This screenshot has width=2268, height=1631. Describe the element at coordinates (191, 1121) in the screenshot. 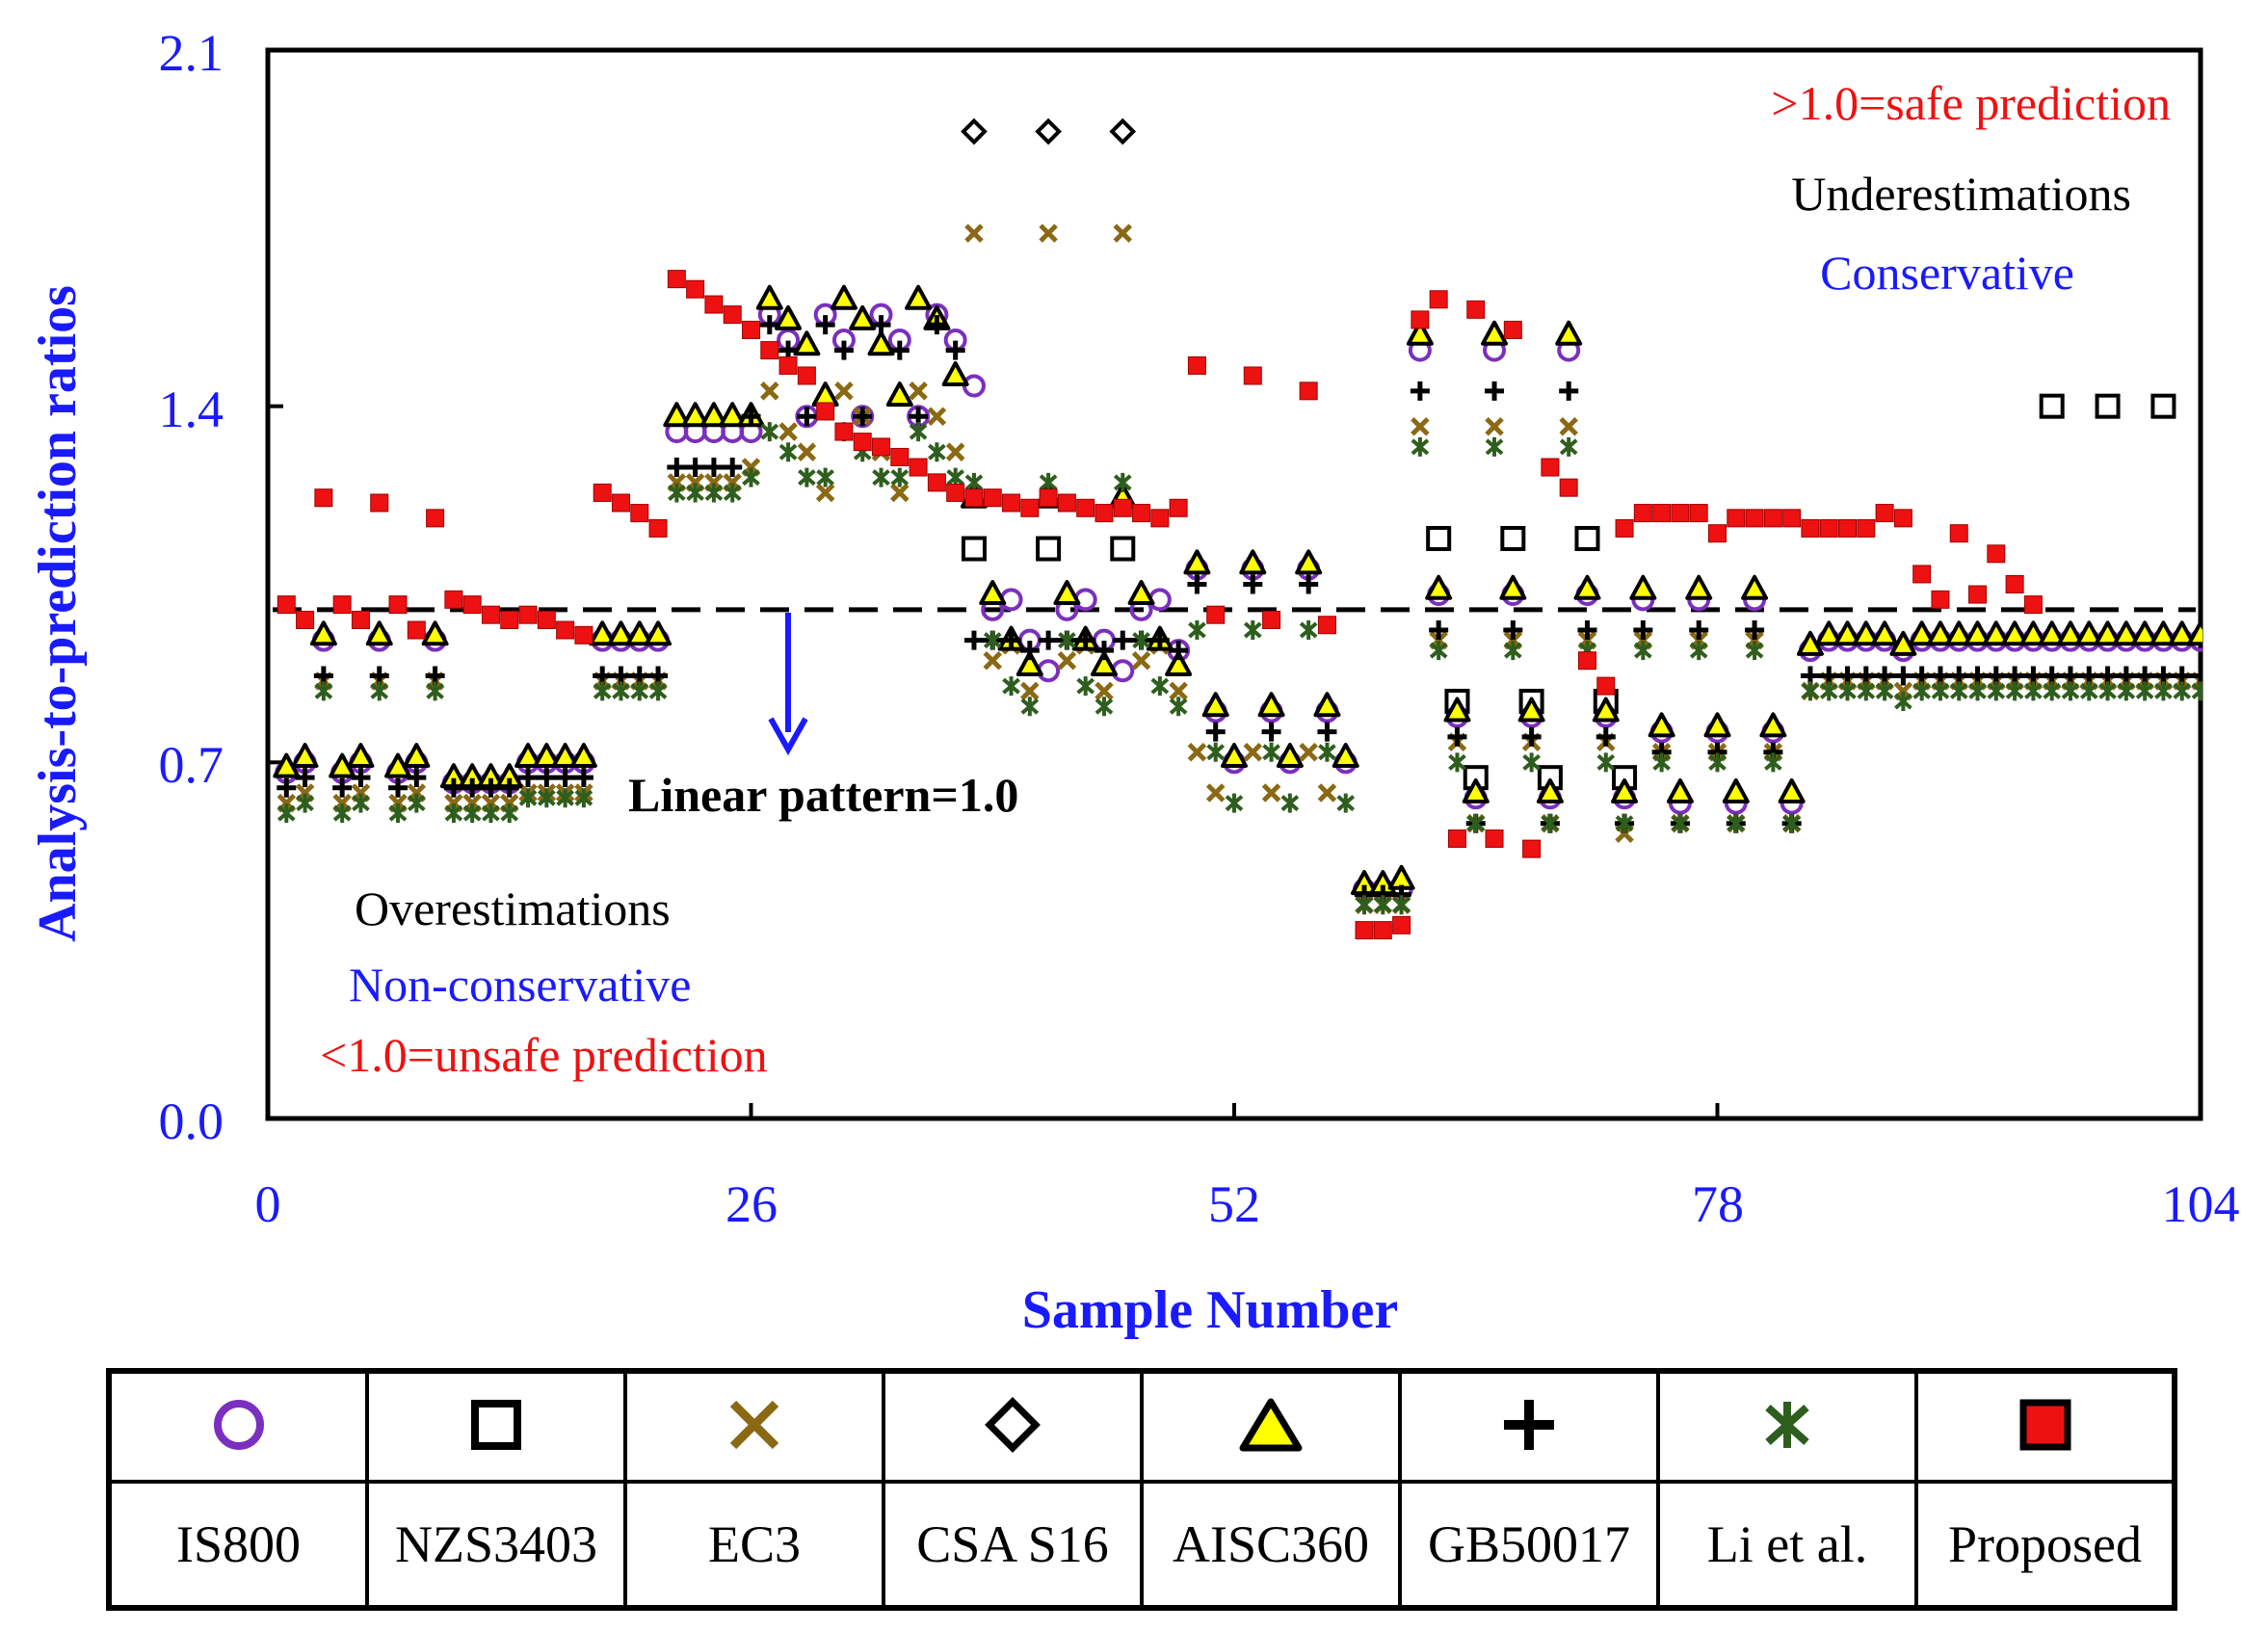

I see `y-tick-label: 0.0` at that location.